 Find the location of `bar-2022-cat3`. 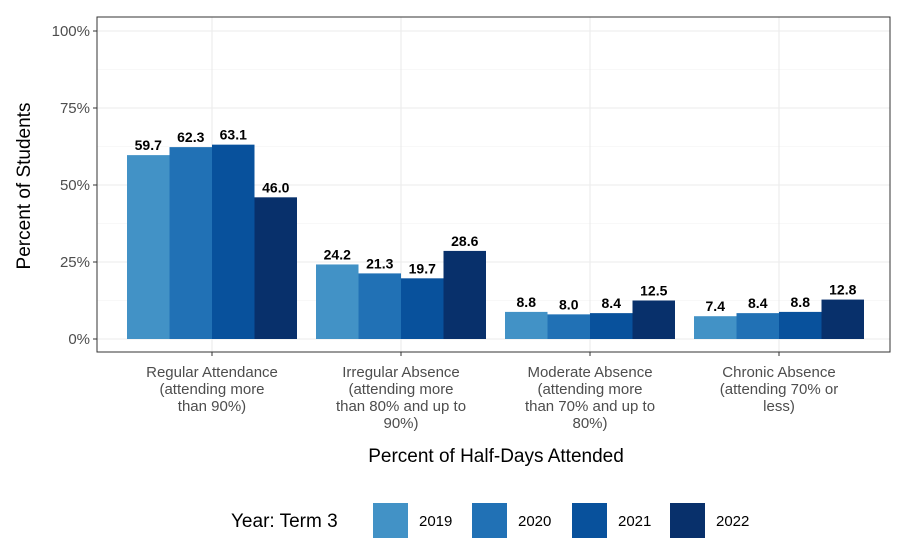

bar-2022-cat3 is located at coordinates (653, 319).